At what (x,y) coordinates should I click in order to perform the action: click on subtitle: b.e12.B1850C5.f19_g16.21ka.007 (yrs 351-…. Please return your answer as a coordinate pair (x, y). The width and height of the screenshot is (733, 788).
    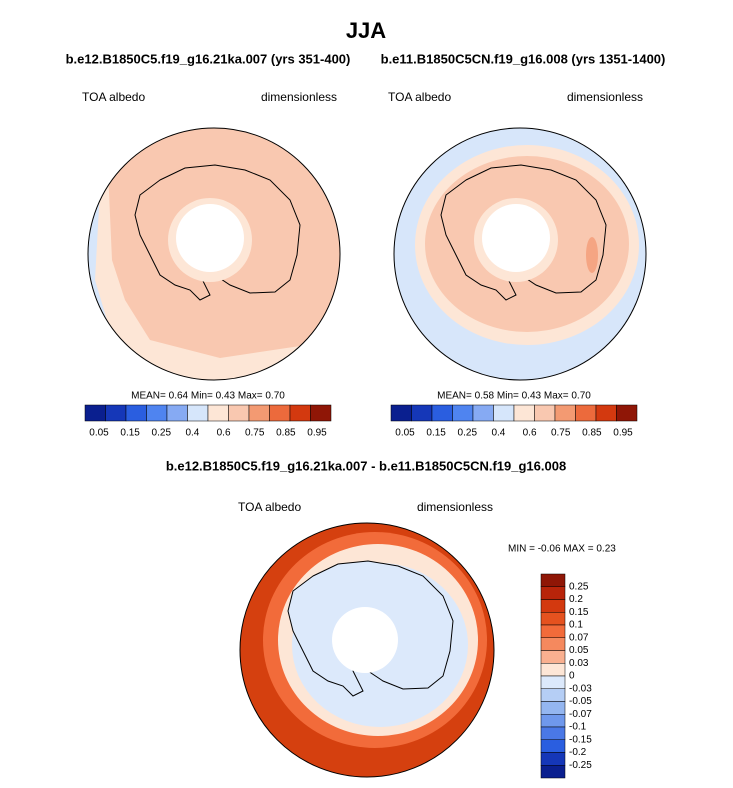
    Looking at the image, I should click on (208, 58).